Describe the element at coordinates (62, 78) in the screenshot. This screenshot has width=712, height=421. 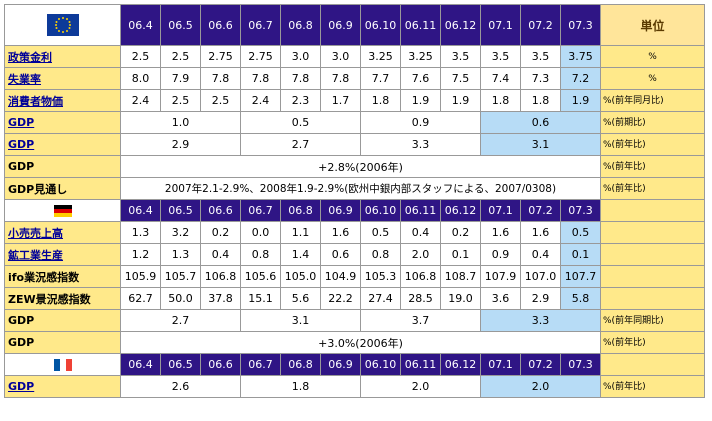
I see `indicator-link: 失業率` at that location.